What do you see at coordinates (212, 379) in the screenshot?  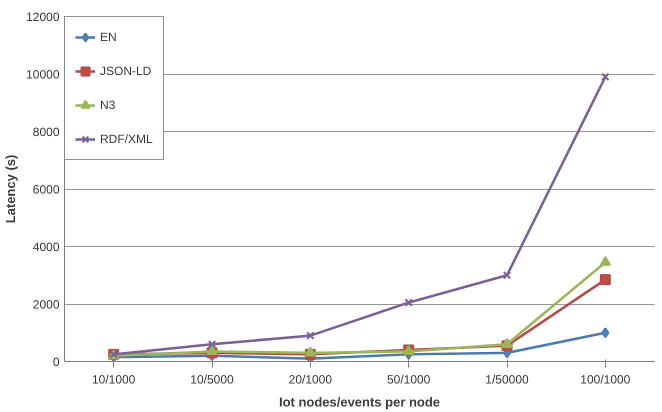 I see `x-tick-label: 10/5000` at bounding box center [212, 379].